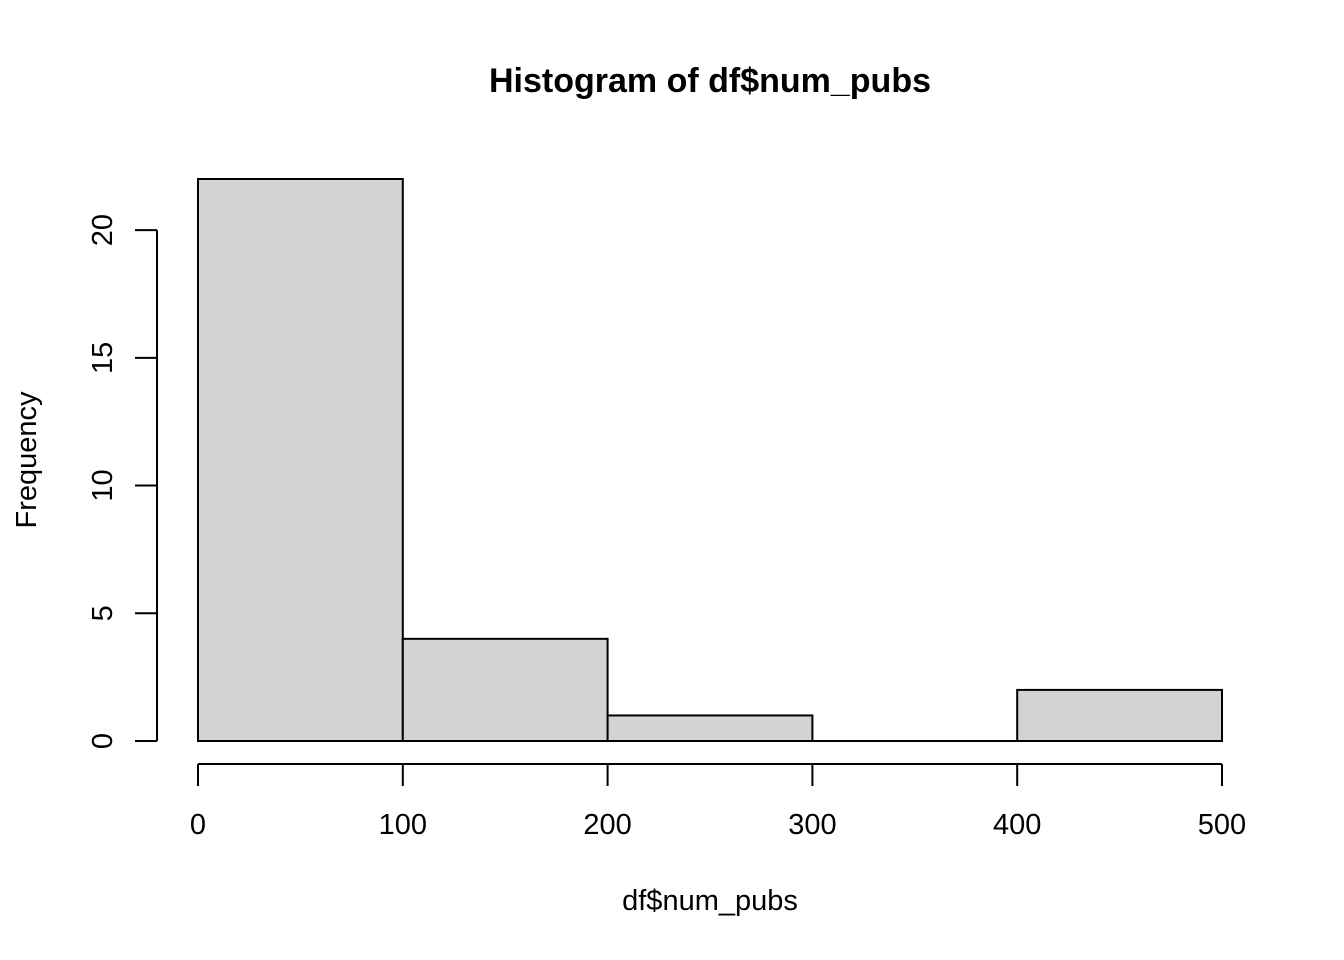 The height and width of the screenshot is (960, 1344). Describe the element at coordinates (198, 825) in the screenshot. I see `x-tick-label: 0` at that location.